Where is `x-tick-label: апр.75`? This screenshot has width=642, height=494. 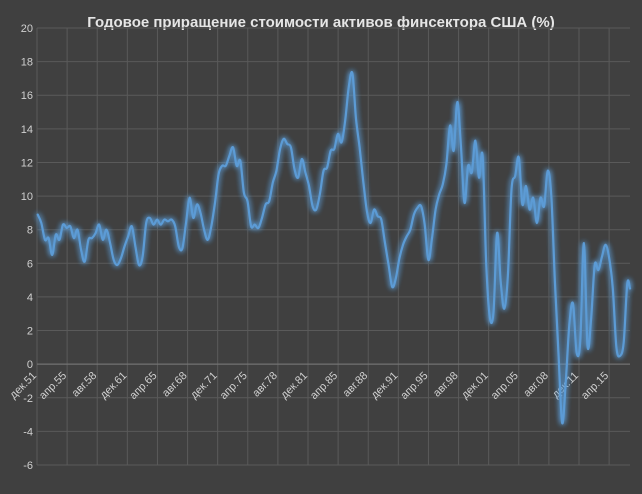 x-tick-label: апр.75 is located at coordinates (234, 386).